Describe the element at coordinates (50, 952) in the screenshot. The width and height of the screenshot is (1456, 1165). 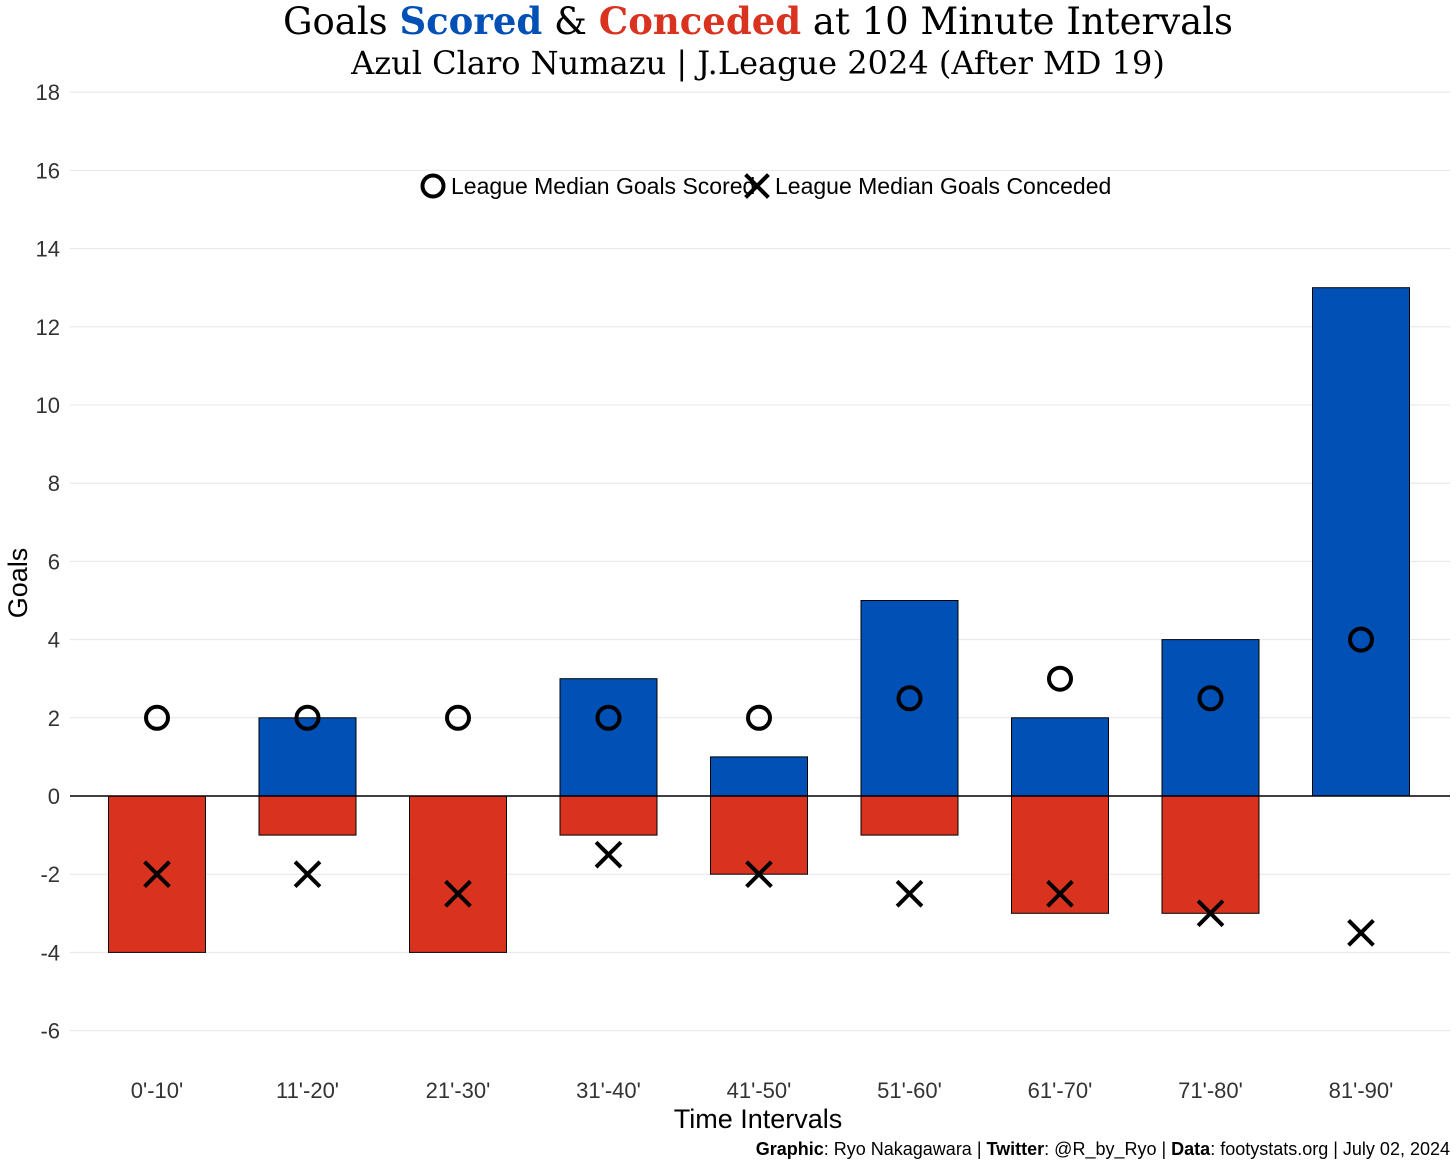
I see `y-tick-label: -4` at that location.